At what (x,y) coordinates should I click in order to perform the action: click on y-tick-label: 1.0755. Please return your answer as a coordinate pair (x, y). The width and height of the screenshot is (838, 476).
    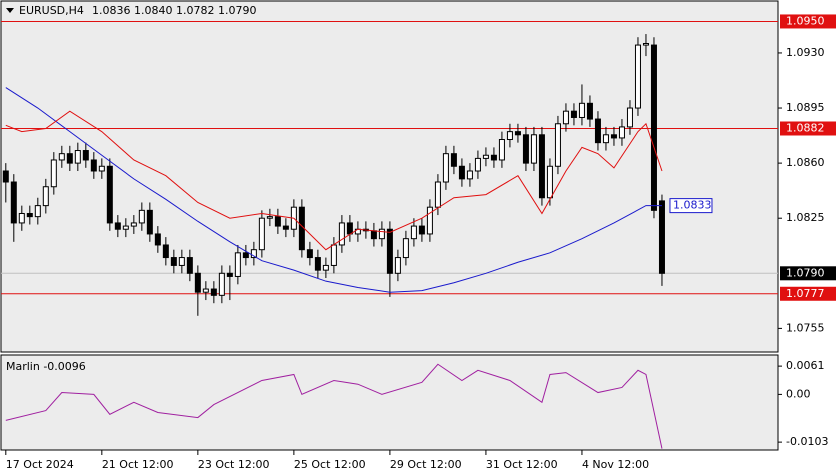
    Looking at the image, I should click on (805, 327).